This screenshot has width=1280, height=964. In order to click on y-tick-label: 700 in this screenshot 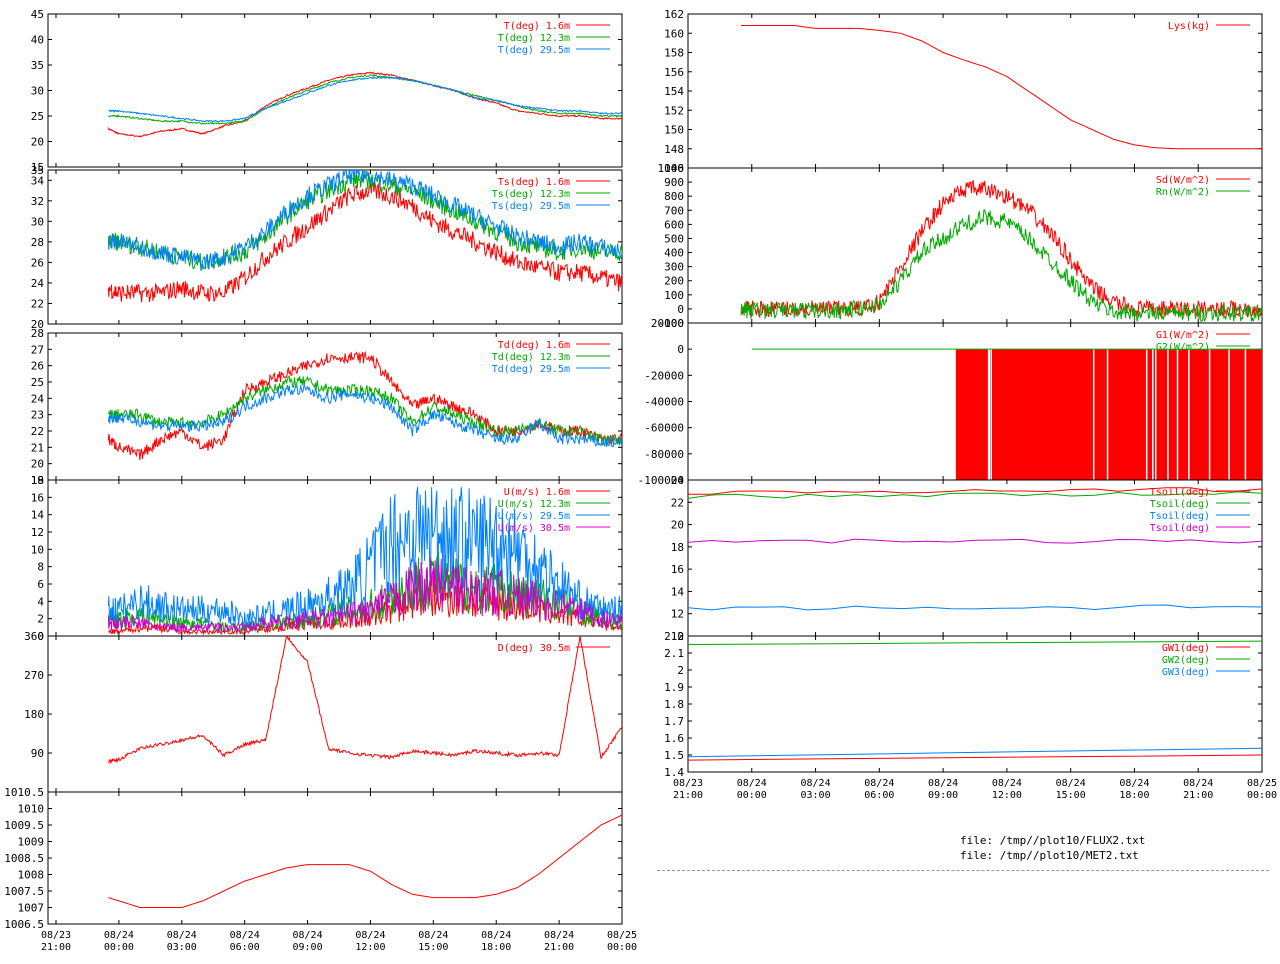, I will do `click(674, 210)`.